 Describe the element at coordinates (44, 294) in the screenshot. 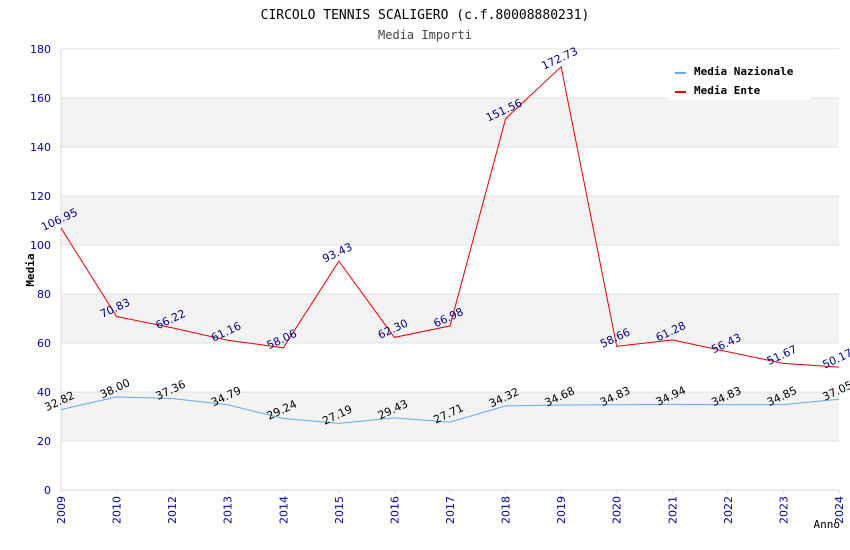

I see `y-tick-label: 80` at that location.